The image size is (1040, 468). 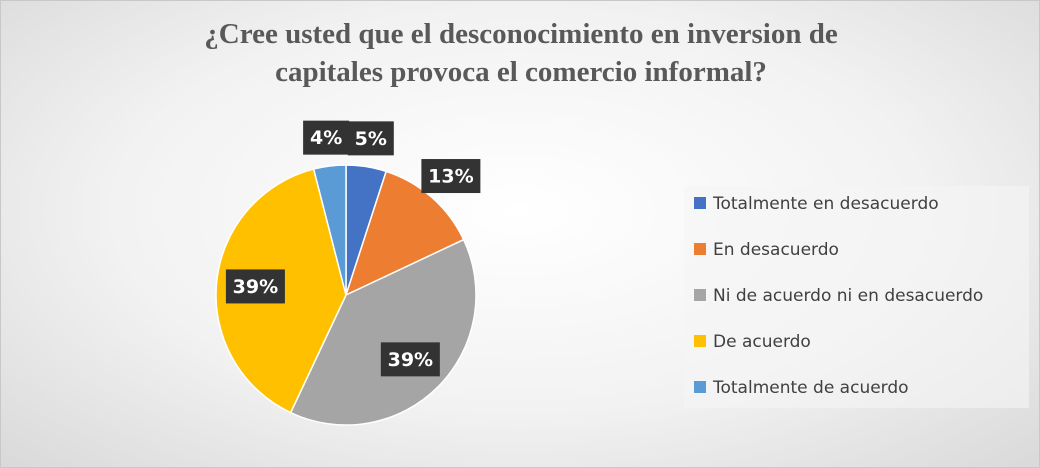 I want to click on data-label: 4%, so click(x=326, y=138).